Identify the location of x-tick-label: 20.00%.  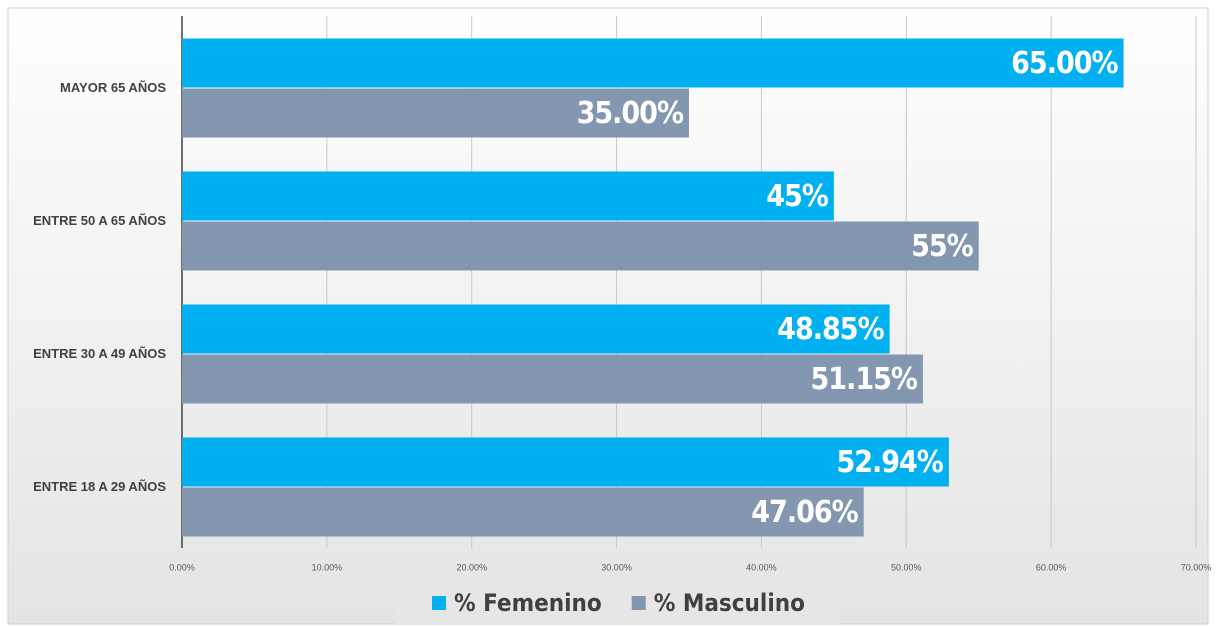
(471, 567).